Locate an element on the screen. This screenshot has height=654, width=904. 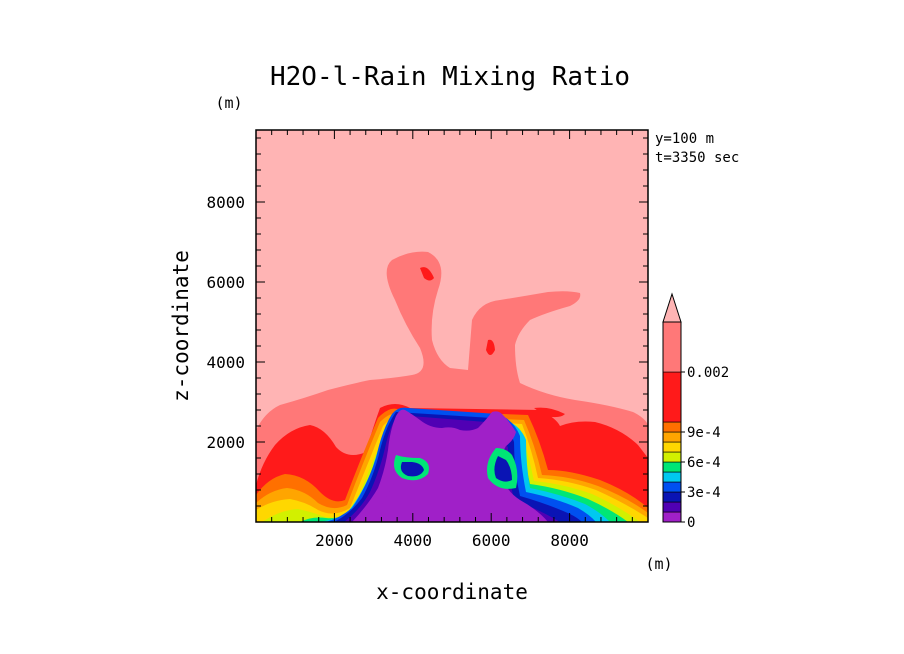
x-unit-label: (m) is located at coordinates (658, 564).